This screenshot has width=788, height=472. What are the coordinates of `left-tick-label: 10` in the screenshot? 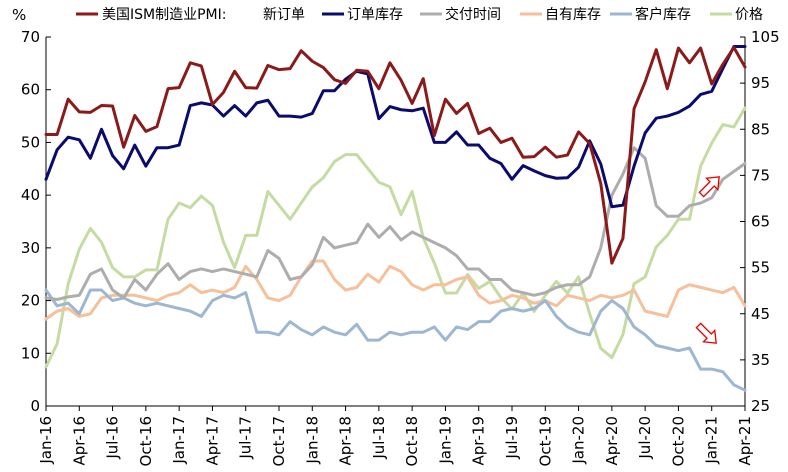 It's located at (30, 353).